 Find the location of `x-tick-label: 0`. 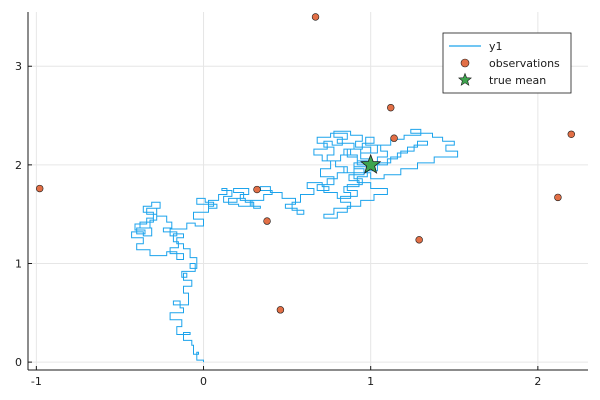

x-tick-label: 0 is located at coordinates (203, 381).